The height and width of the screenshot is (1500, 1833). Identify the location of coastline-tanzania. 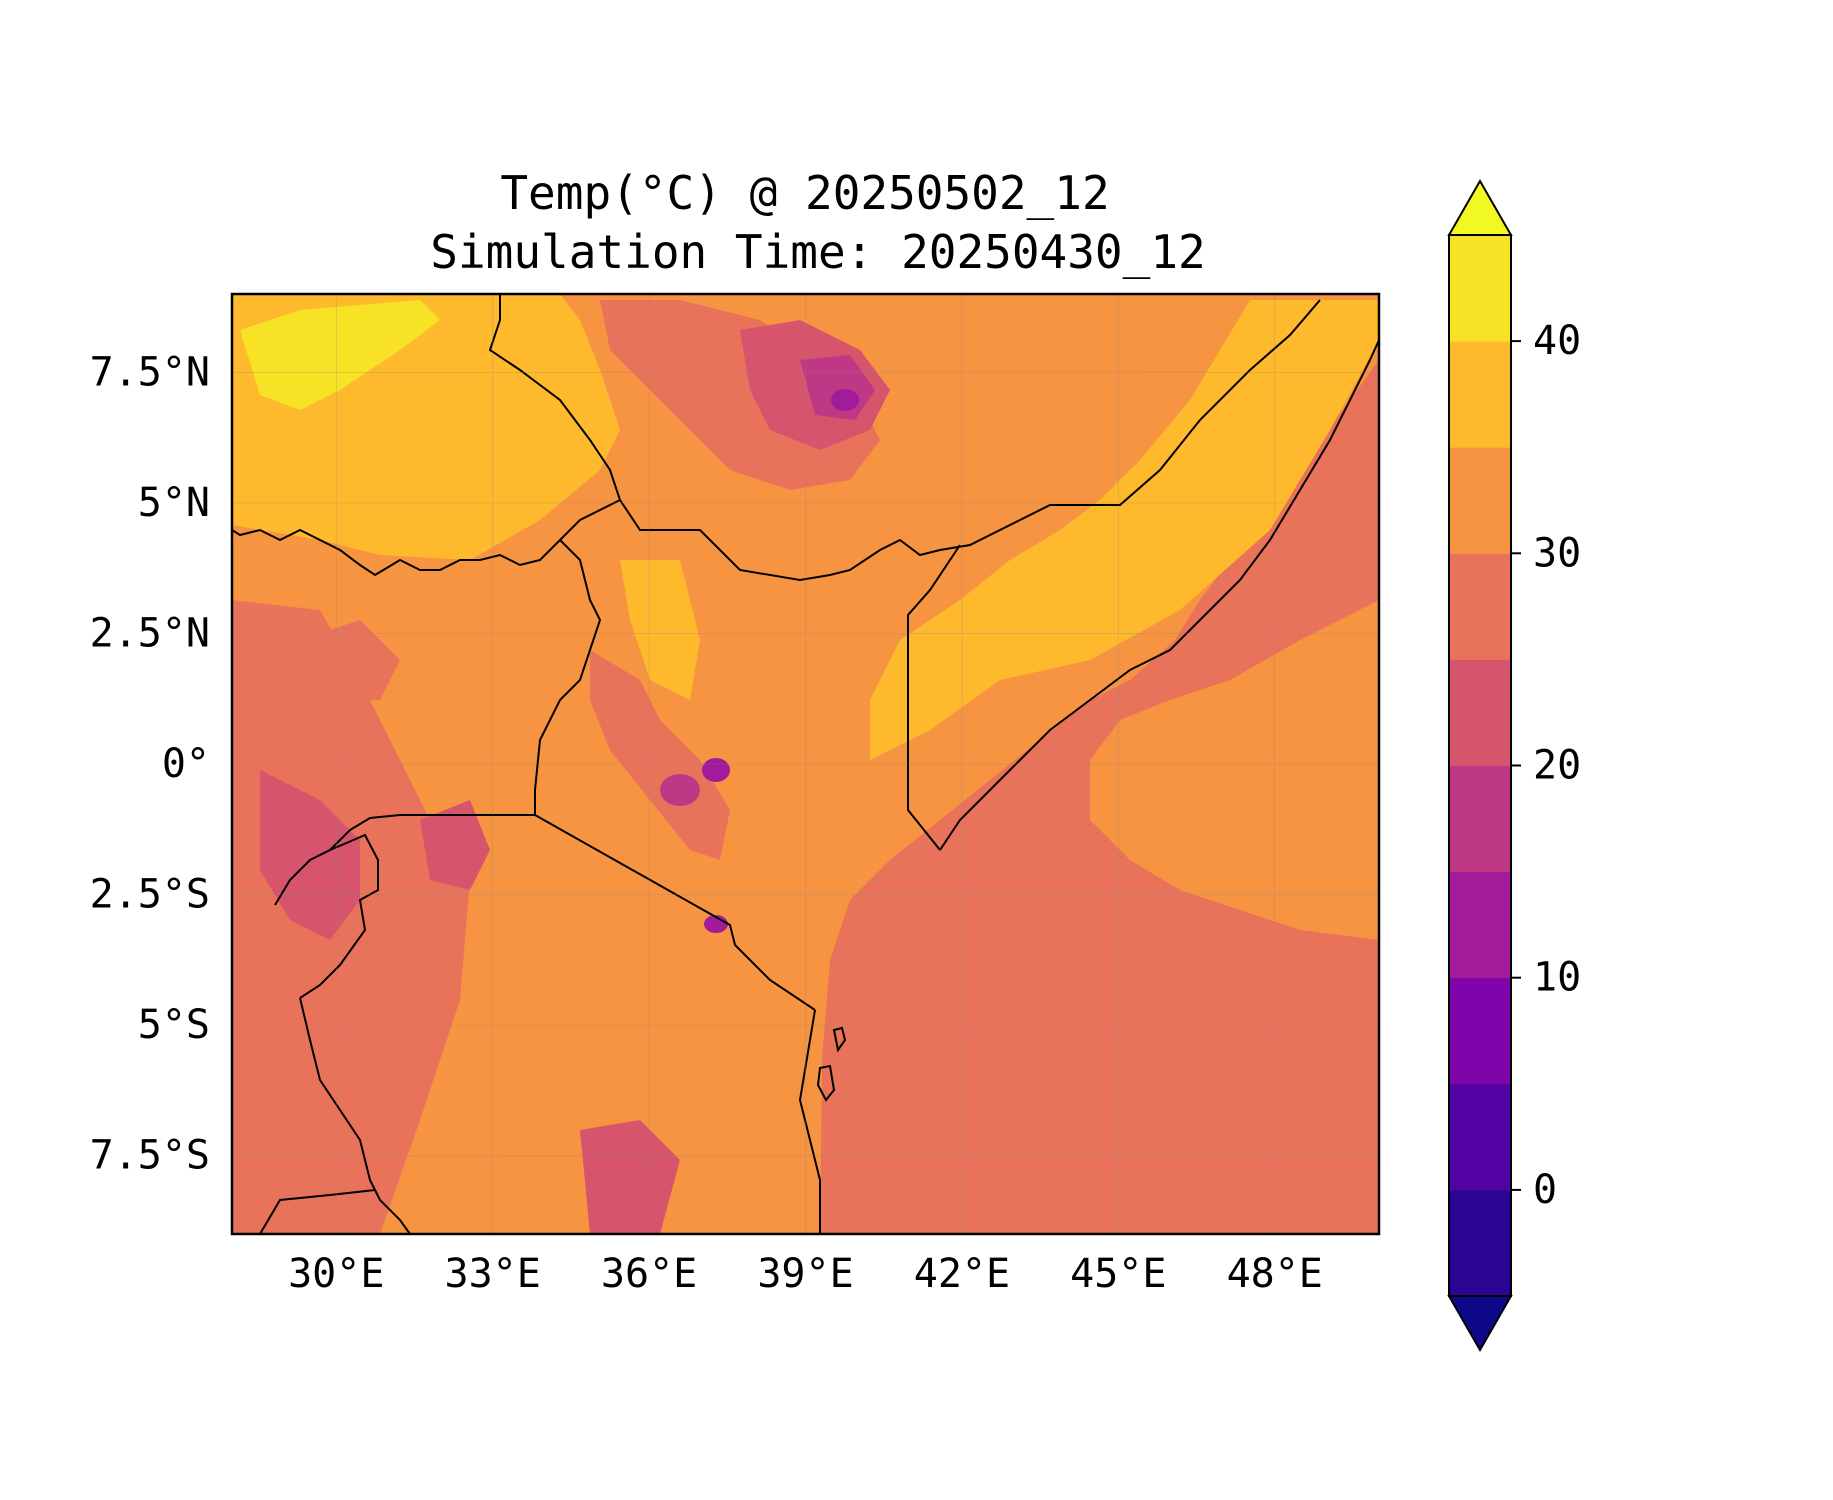
(809, 1121).